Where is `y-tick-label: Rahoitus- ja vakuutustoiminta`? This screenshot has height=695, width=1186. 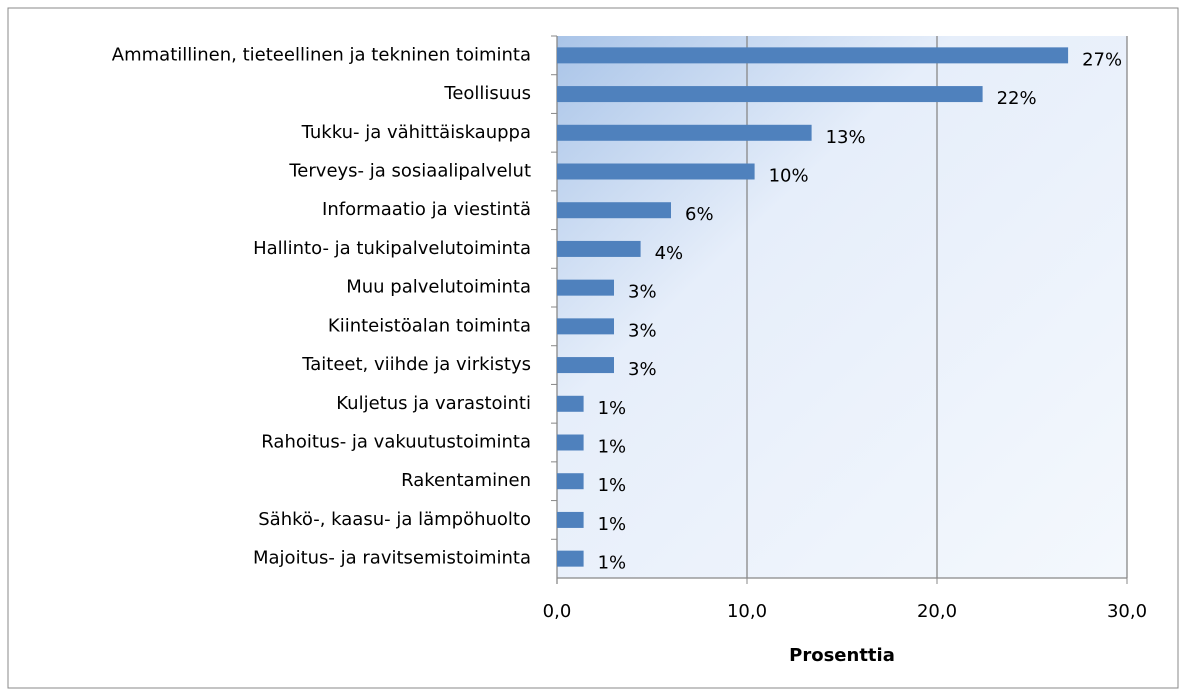 y-tick-label: Rahoitus- ja vakuutustoiminta is located at coordinates (396, 442).